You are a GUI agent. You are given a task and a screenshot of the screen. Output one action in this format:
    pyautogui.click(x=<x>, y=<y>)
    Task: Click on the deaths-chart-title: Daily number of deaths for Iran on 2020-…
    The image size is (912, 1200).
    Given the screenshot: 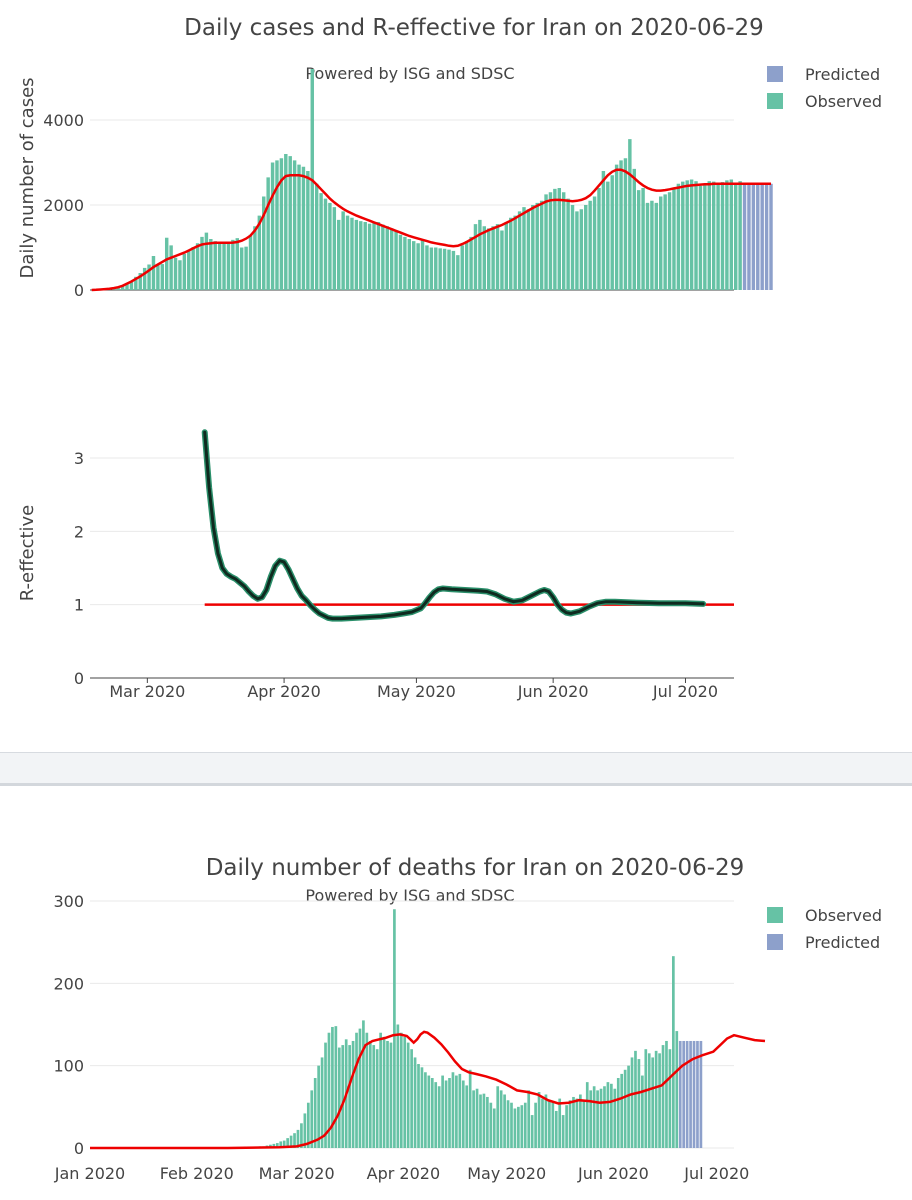 What is the action you would take?
    pyautogui.click(x=475, y=868)
    